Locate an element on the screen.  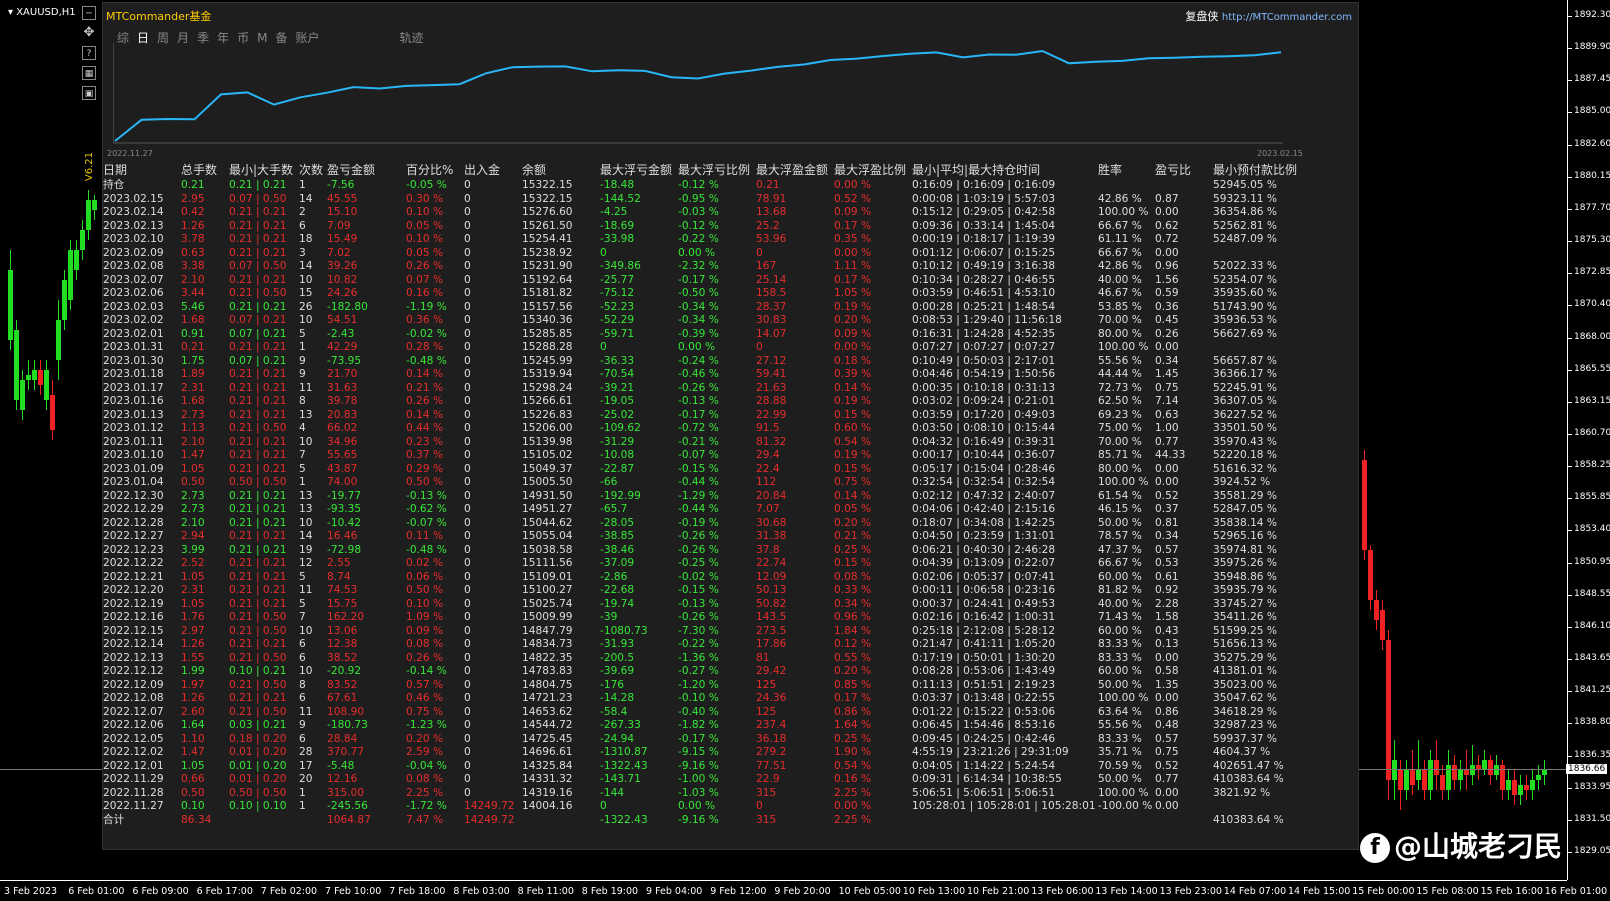
tab-4: 季 is located at coordinates (203, 38).